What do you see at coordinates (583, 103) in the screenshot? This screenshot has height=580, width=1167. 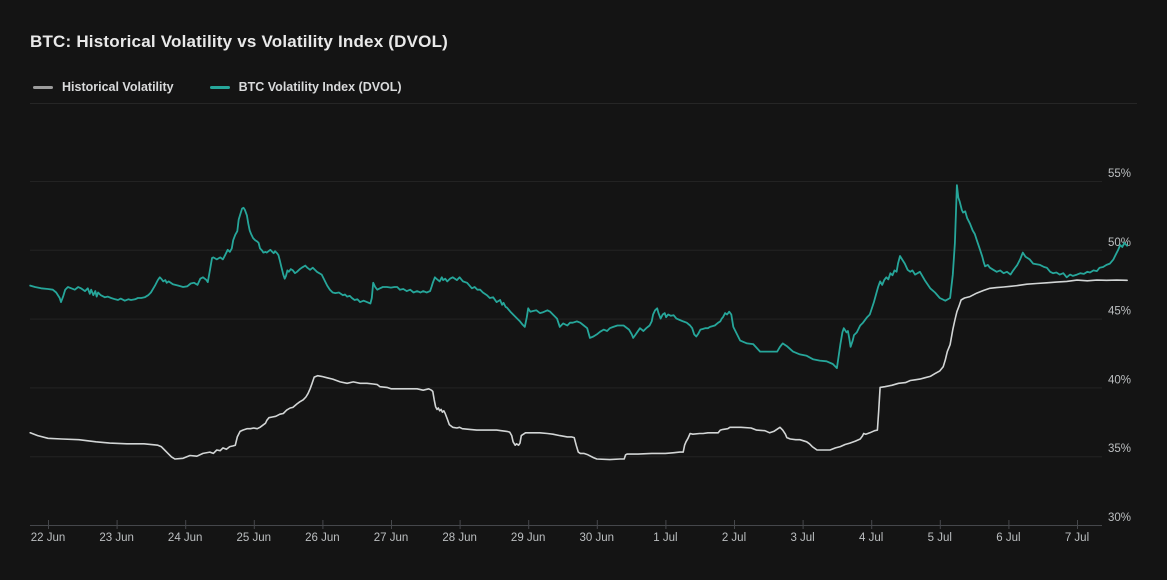 I see `legend-divider` at bounding box center [583, 103].